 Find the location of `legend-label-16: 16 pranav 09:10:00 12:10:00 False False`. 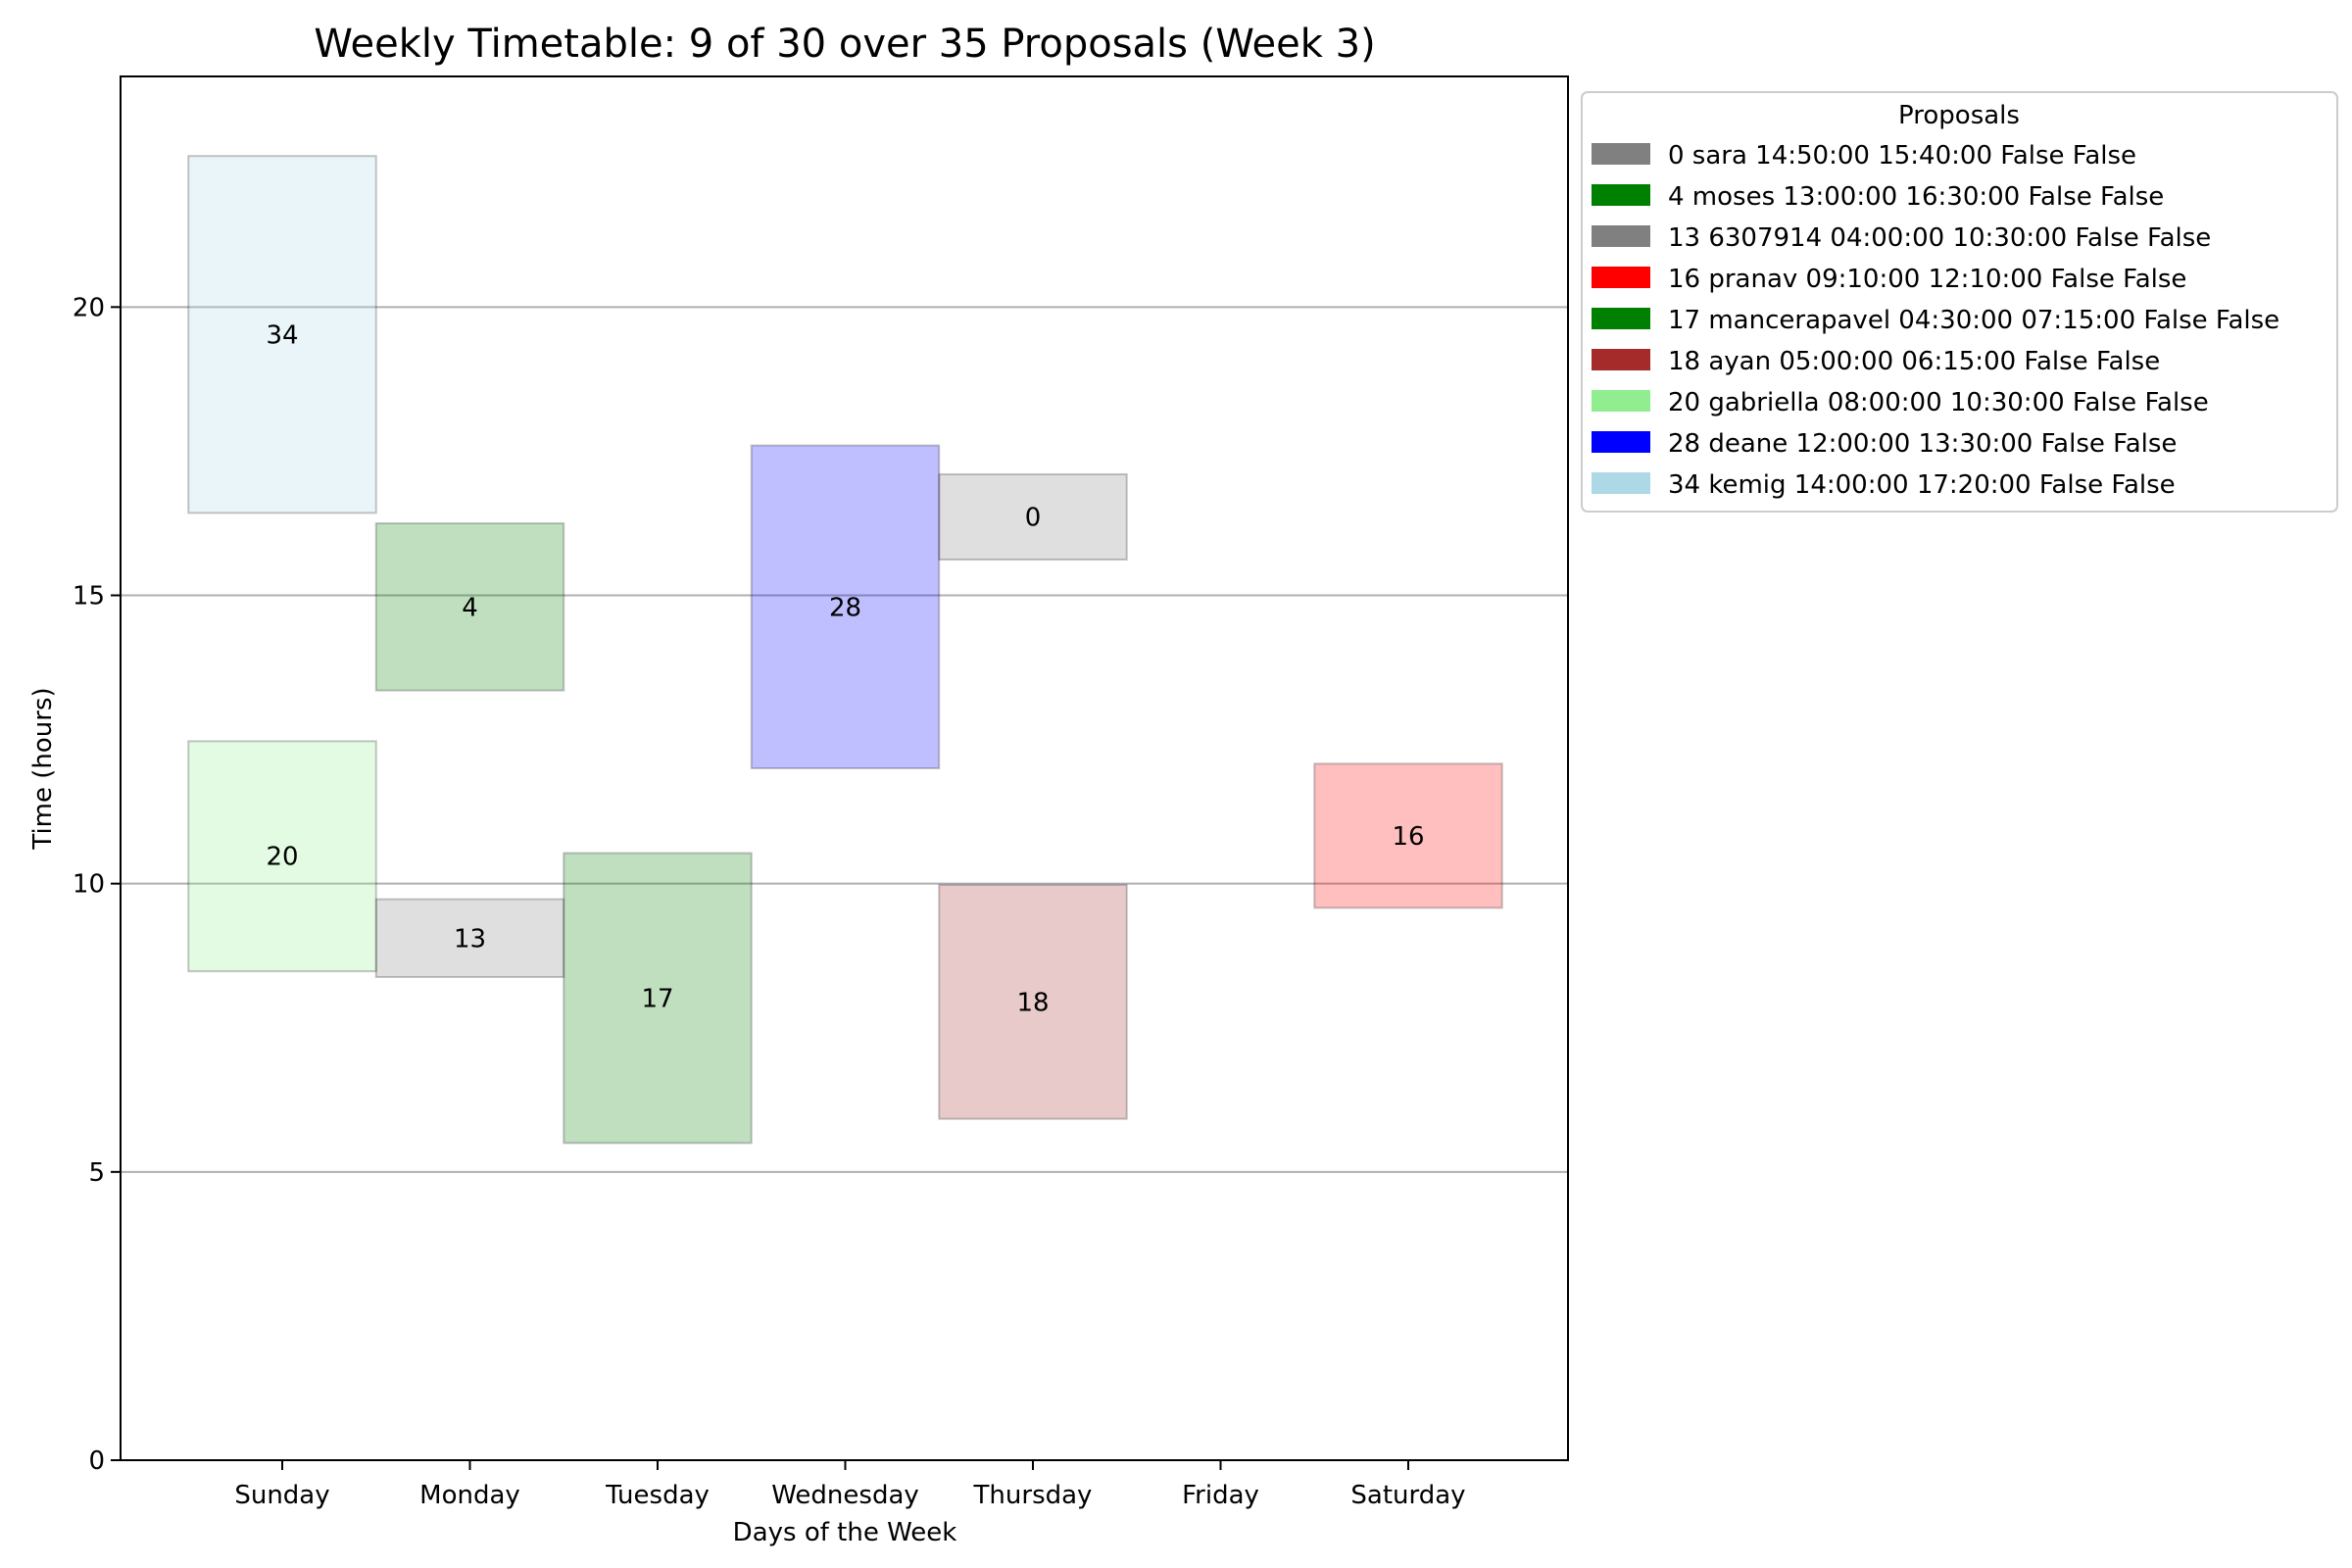

legend-label-16: 16 pranav 09:10:00 12:10:00 False False is located at coordinates (1927, 279).